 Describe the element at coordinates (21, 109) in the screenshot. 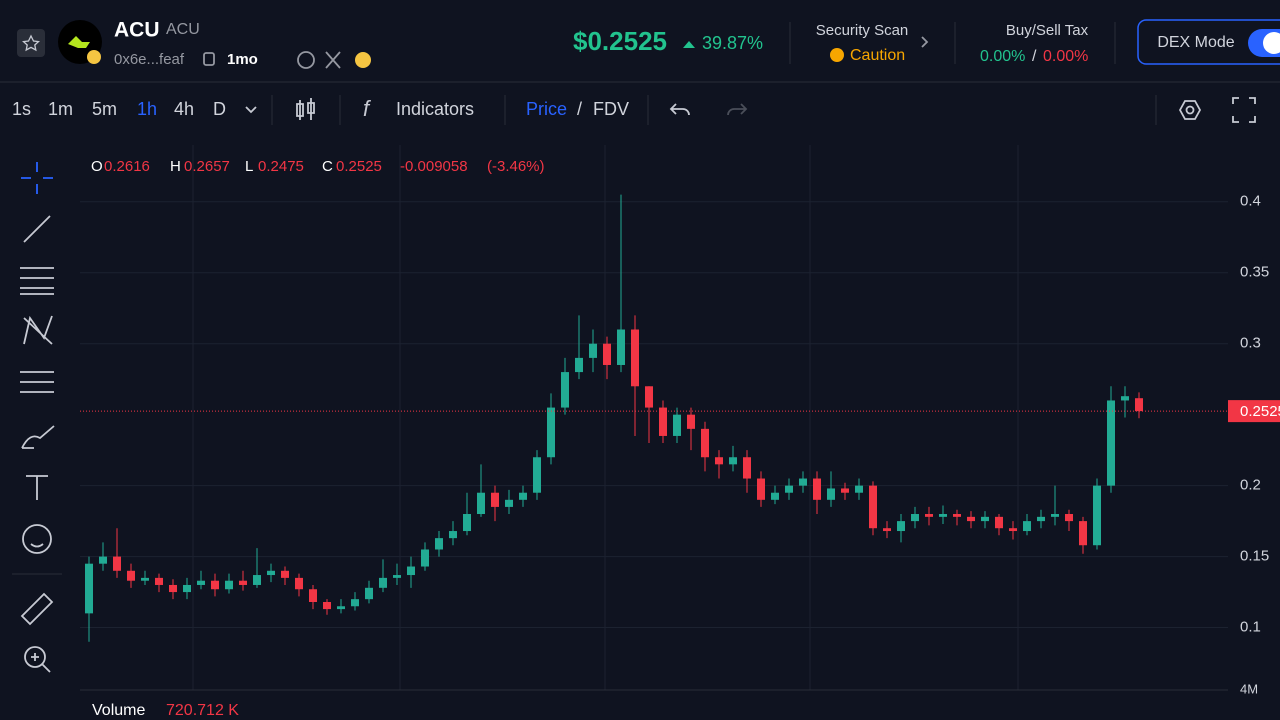

I see `interval: 1s` at that location.